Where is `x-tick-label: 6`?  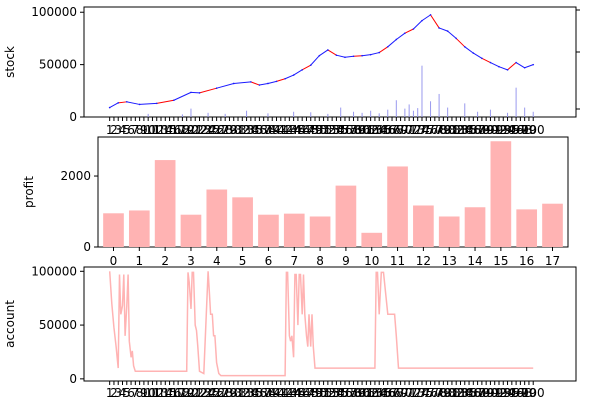 x-tick-label: 6 is located at coordinates (131, 393).